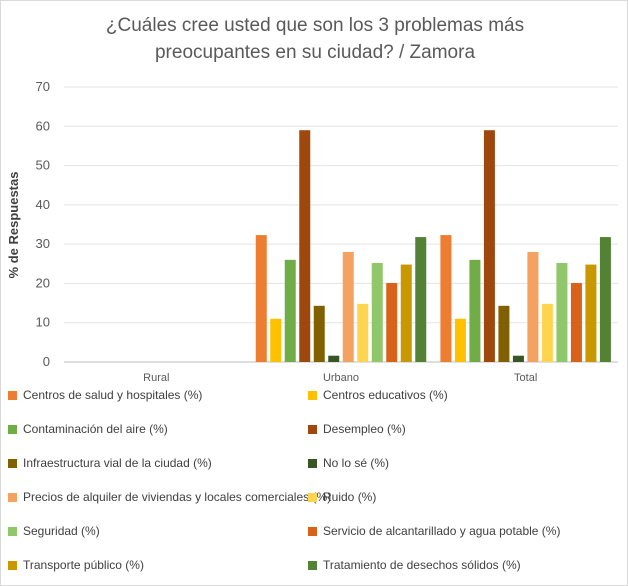 This screenshot has width=628, height=586. Describe the element at coordinates (315, 52) in the screenshot. I see `chart-title-line-2: preocupantes en su ciudad? / Zamora` at that location.